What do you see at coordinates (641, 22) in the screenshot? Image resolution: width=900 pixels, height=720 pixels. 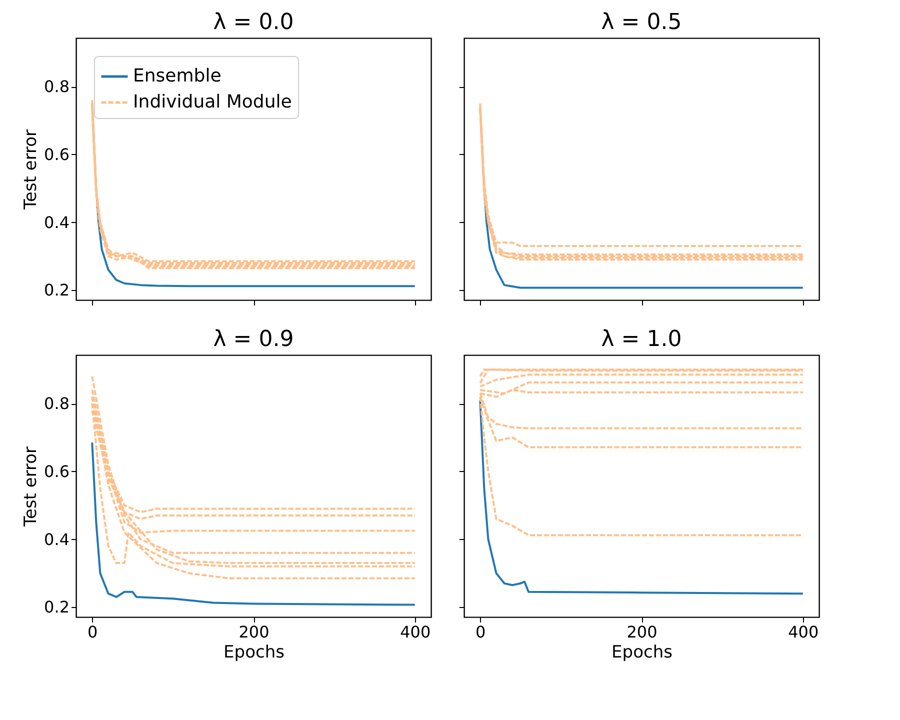 I see `chart-title: λ = 0.5` at bounding box center [641, 22].